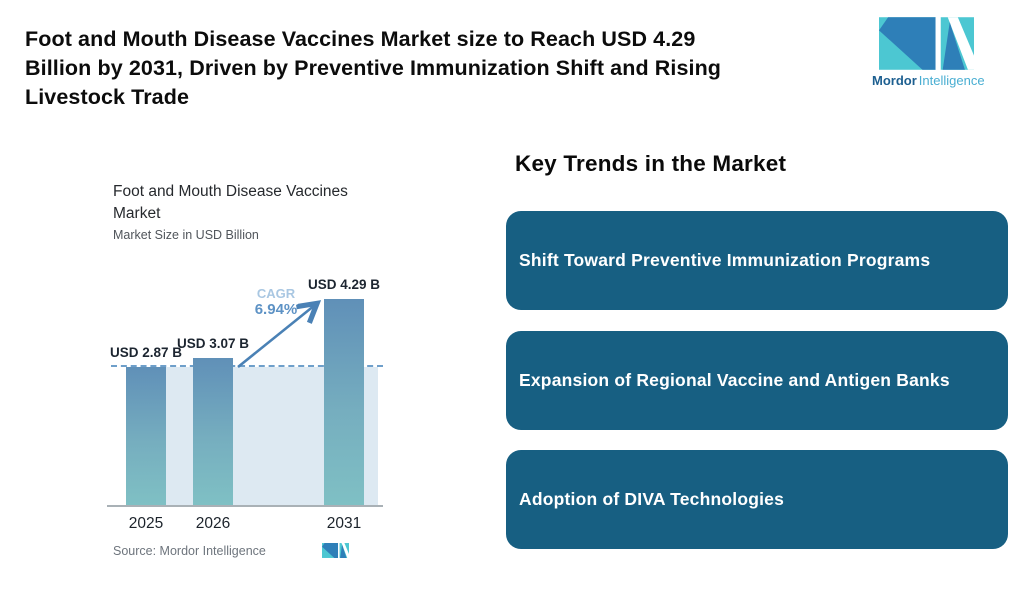  Describe the element at coordinates (213, 431) in the screenshot. I see `bar-2026` at that location.